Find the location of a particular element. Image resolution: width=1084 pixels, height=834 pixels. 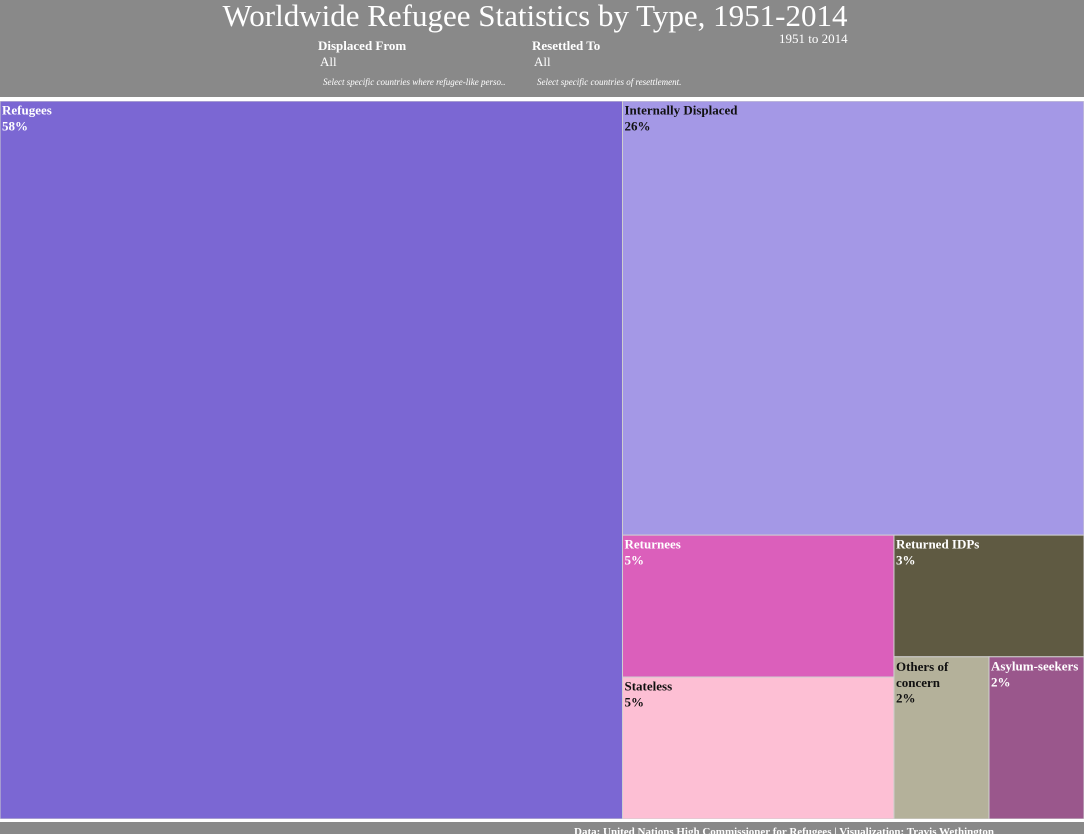

cell-label: Others of concern is located at coordinates (922, 673).